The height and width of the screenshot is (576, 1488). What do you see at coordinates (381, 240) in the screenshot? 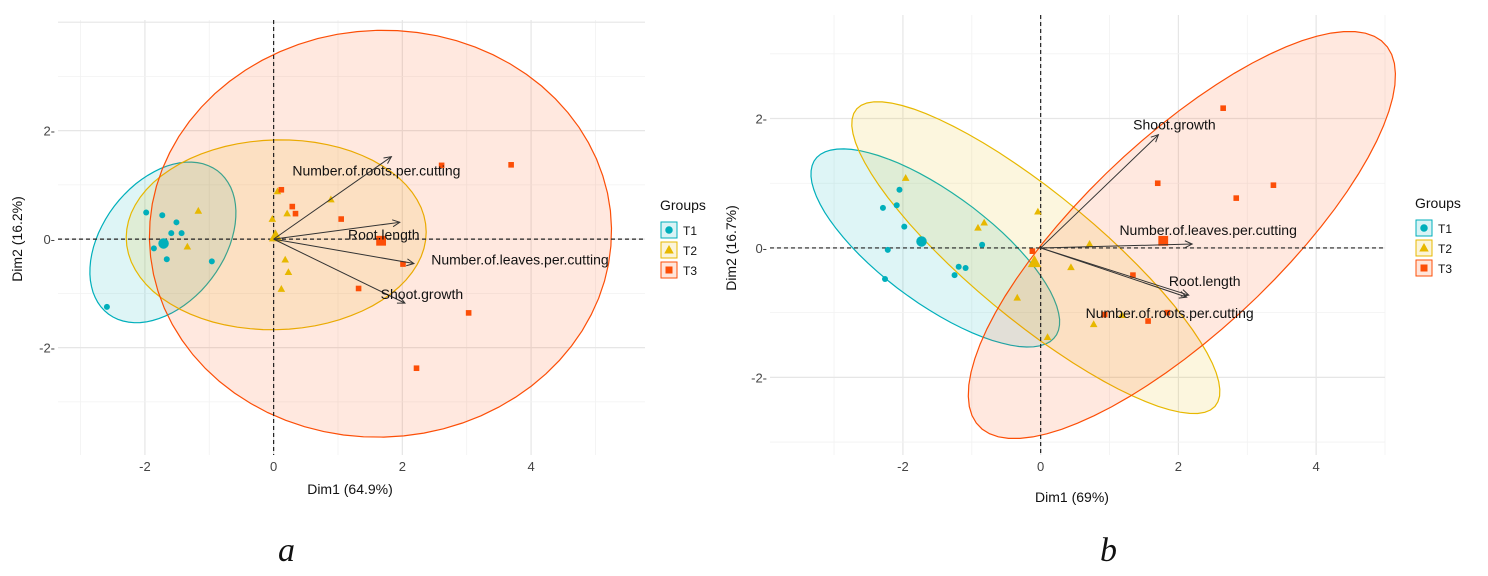
I see `centroid-T3` at bounding box center [381, 240].